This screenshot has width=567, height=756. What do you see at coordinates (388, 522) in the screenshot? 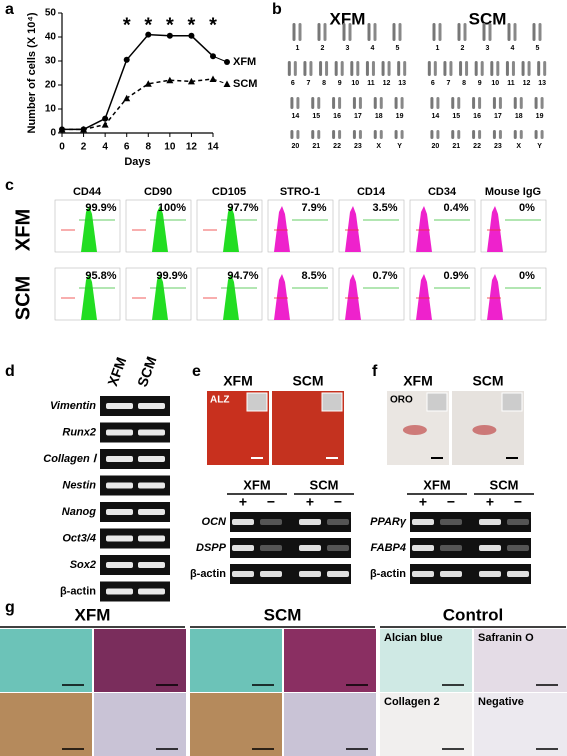
I see `gene-label: PPARγ` at bounding box center [388, 522].